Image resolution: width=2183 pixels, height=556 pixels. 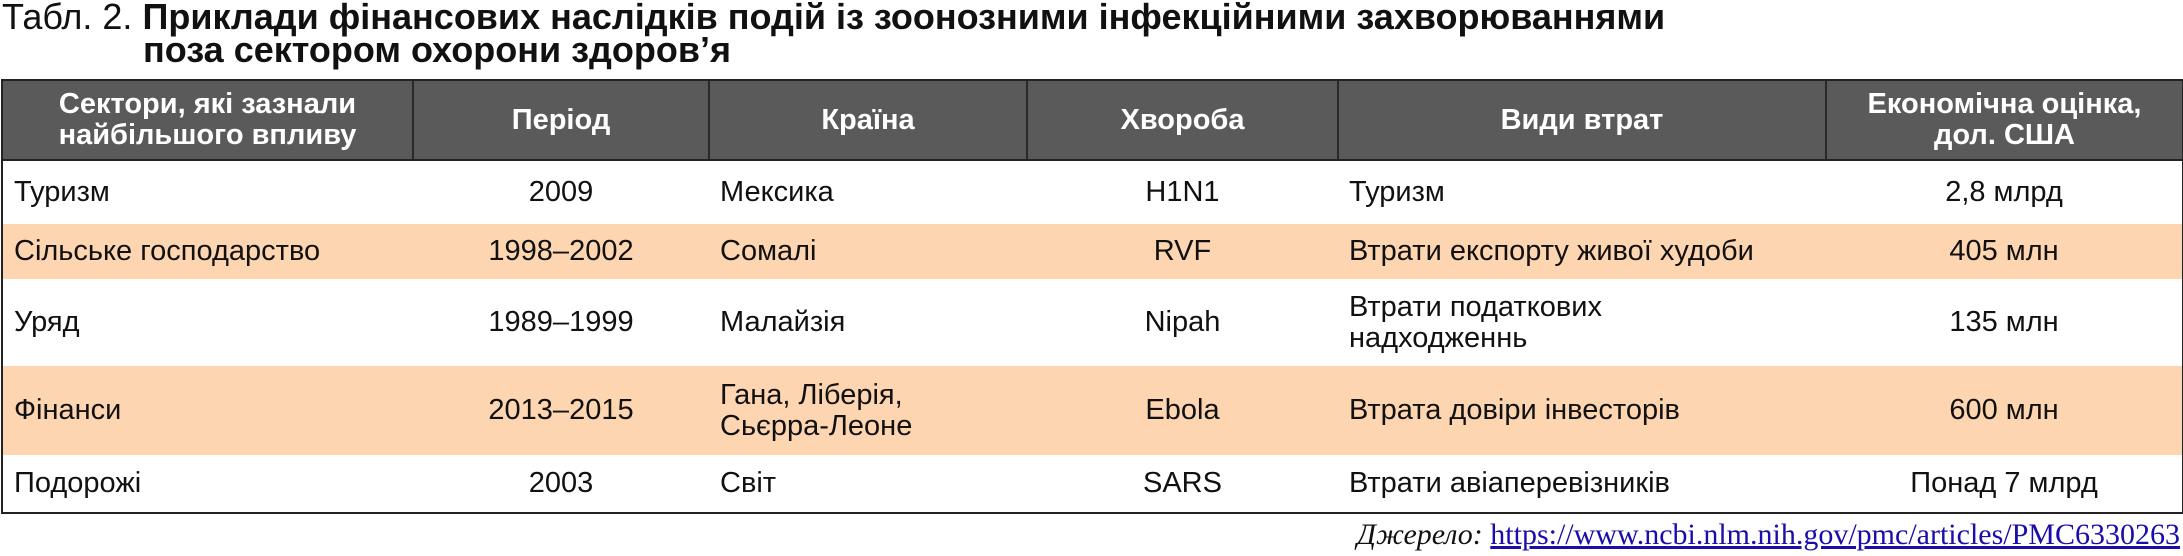 I want to click on table-cell: 405 млн, so click(x=2004, y=251).